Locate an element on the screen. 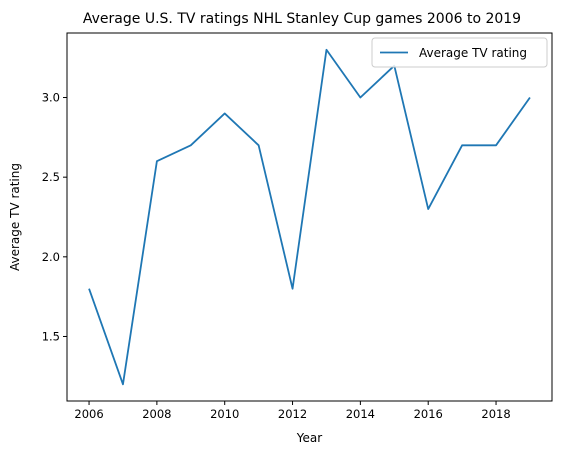 This screenshot has height=455, width=579. y-tick-label: 2.0 is located at coordinates (51, 257).